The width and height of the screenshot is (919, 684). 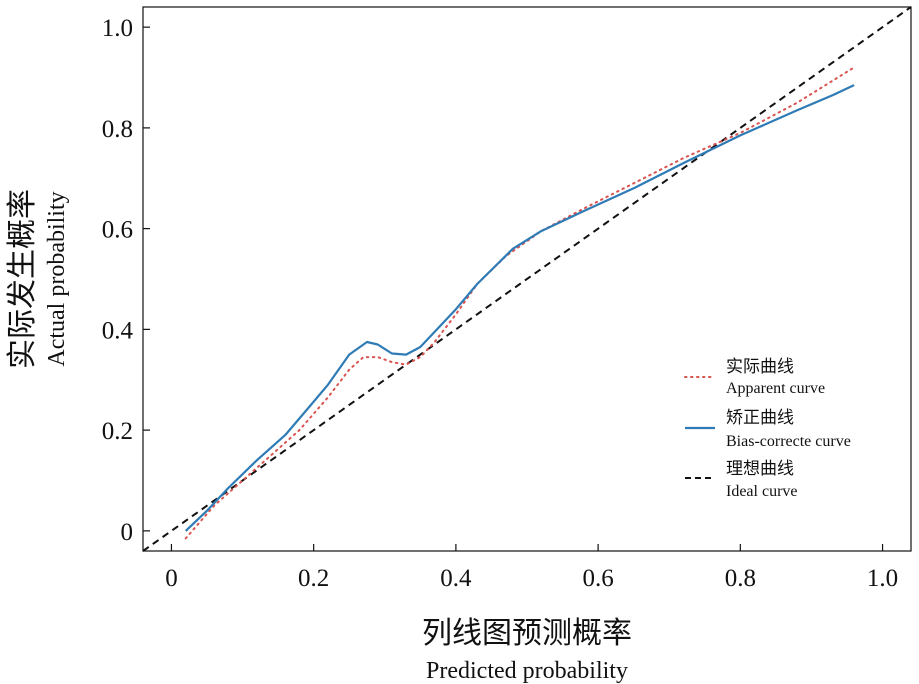 What do you see at coordinates (760, 469) in the screenshot?
I see `legend-label-ideal-cn: 理想曲线` at bounding box center [760, 469].